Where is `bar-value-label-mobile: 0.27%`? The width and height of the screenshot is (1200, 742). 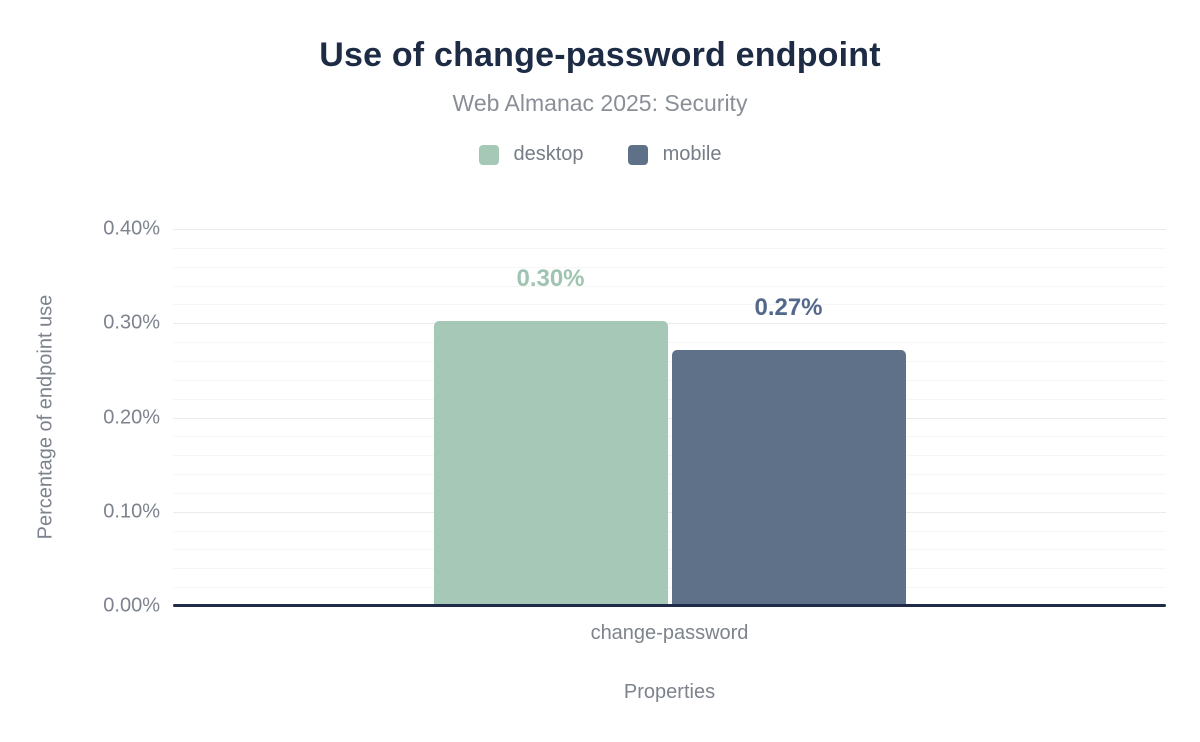 bar-value-label-mobile: 0.27% is located at coordinates (788, 307).